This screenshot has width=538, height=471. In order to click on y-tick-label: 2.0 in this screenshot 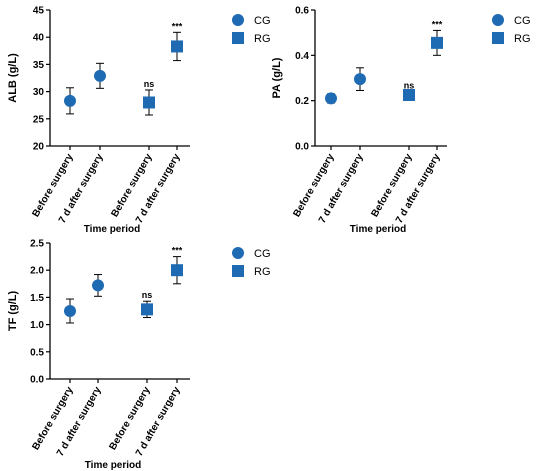, I will do `click(37, 271)`.